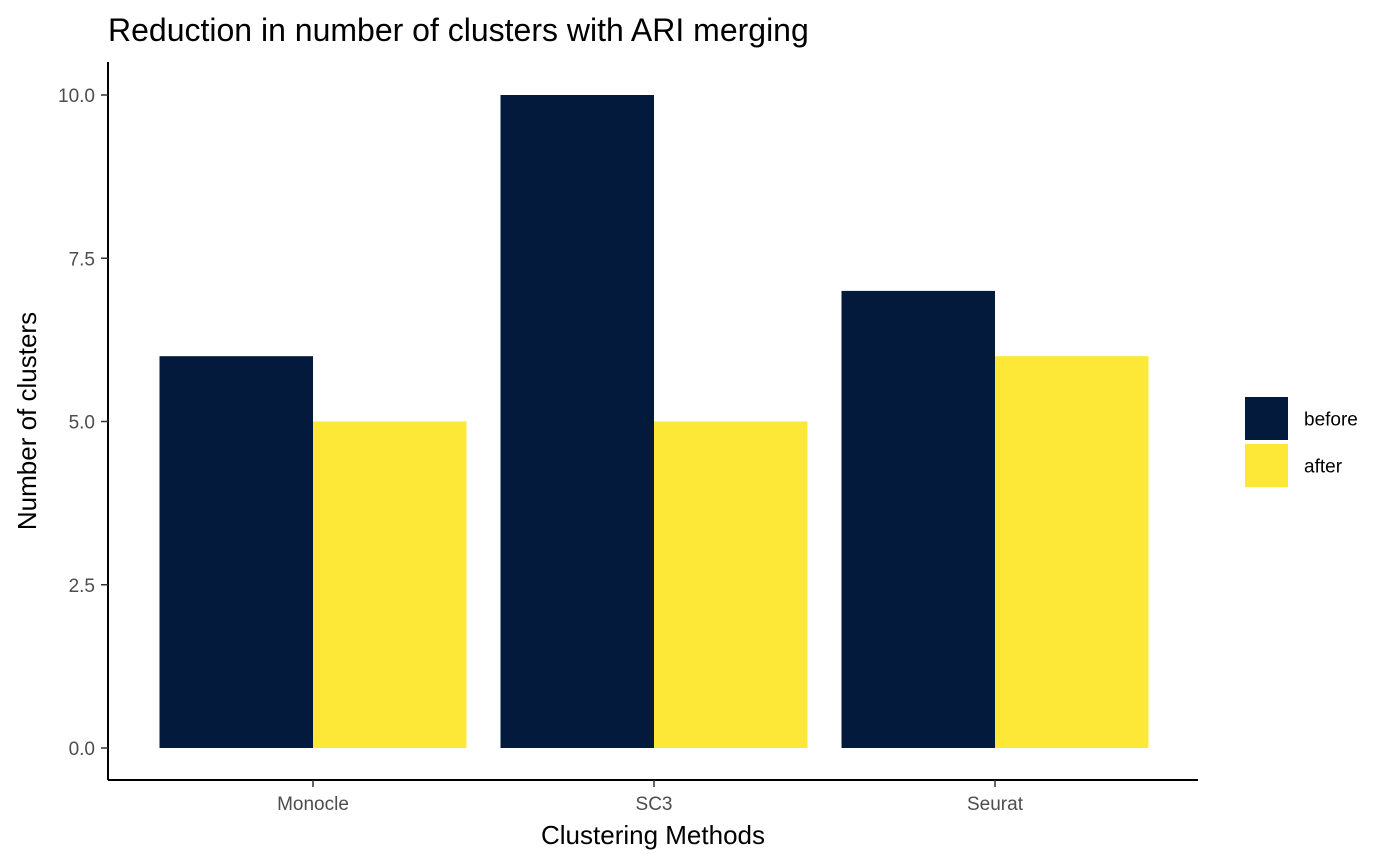 This screenshot has width=1400, height=865. Describe the element at coordinates (313, 804) in the screenshot. I see `x-tick-label: Monocle` at that location.